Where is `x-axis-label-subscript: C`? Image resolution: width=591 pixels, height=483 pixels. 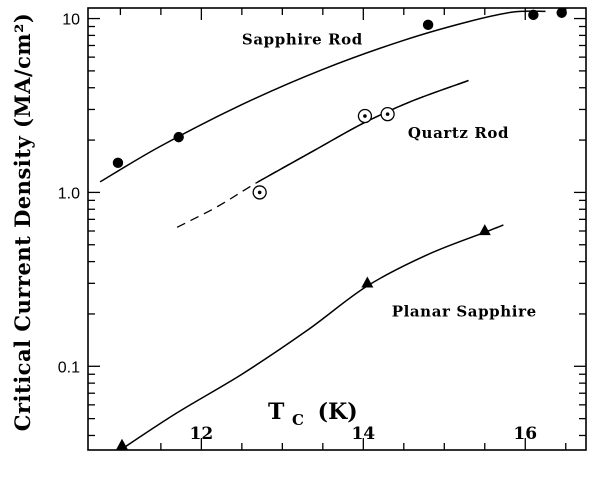 x-axis-label-subscript: C is located at coordinates (298, 420).